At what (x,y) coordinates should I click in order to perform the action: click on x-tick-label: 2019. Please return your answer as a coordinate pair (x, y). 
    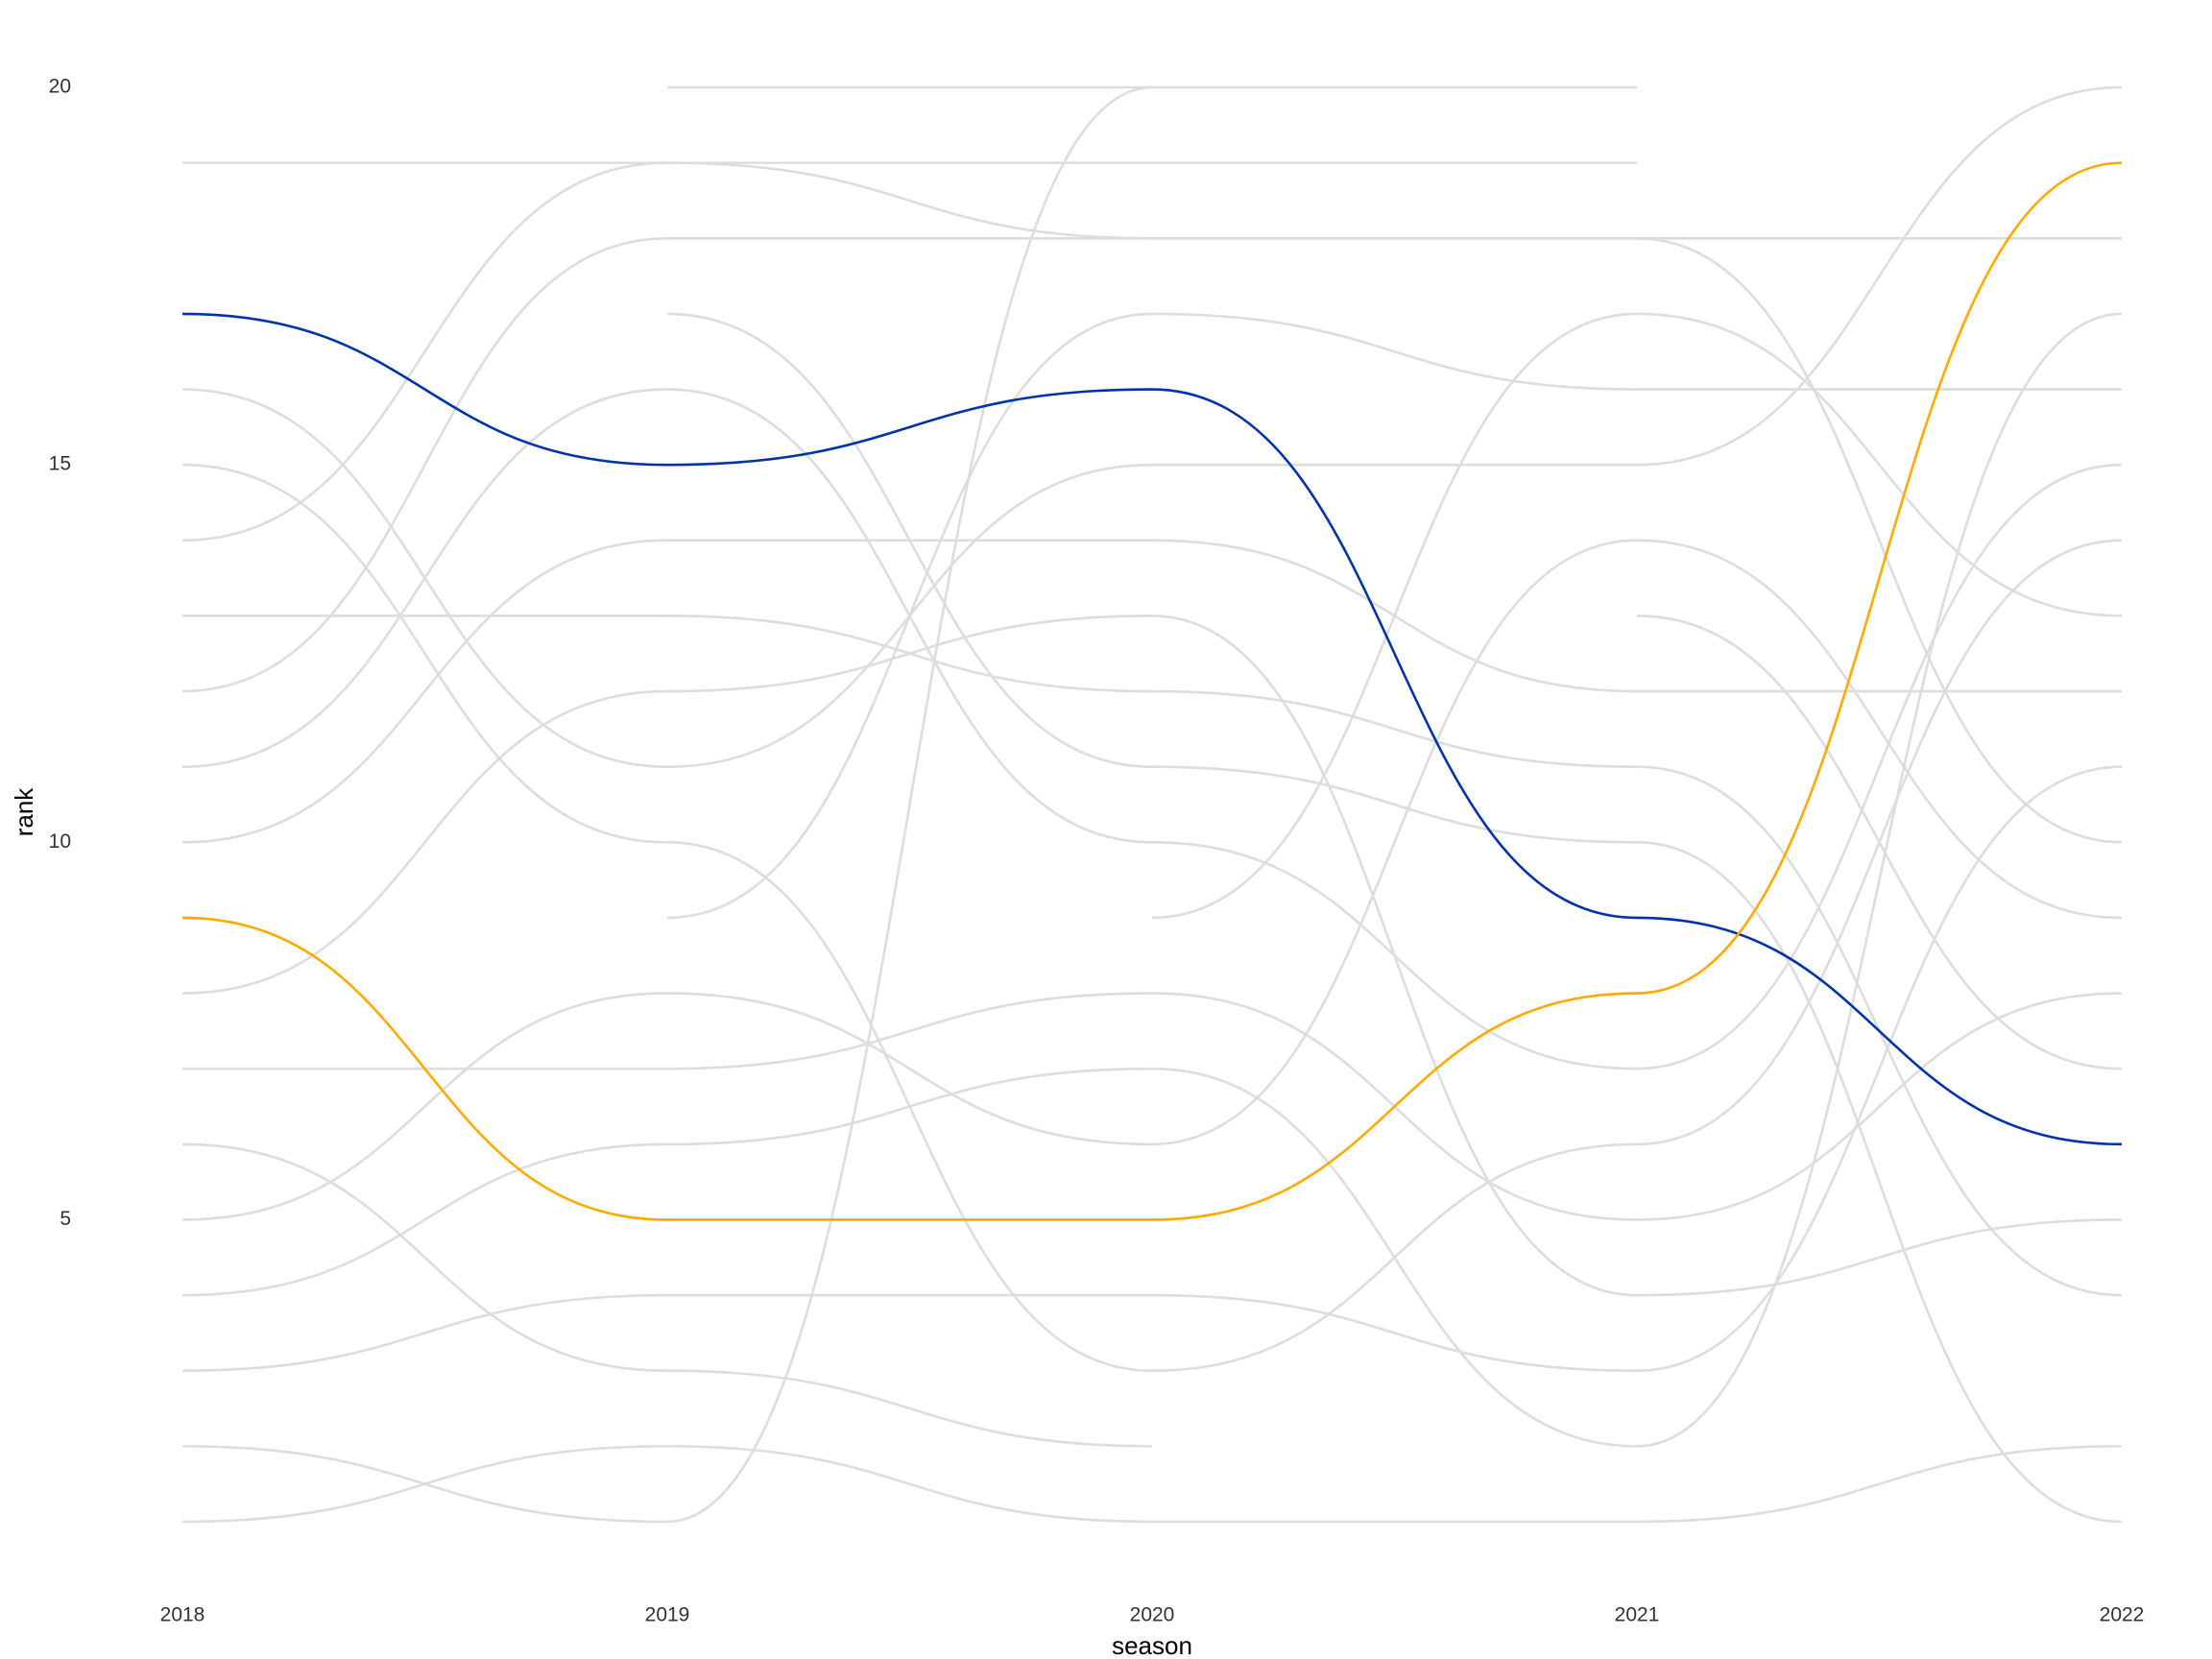
    Looking at the image, I should click on (668, 1615).